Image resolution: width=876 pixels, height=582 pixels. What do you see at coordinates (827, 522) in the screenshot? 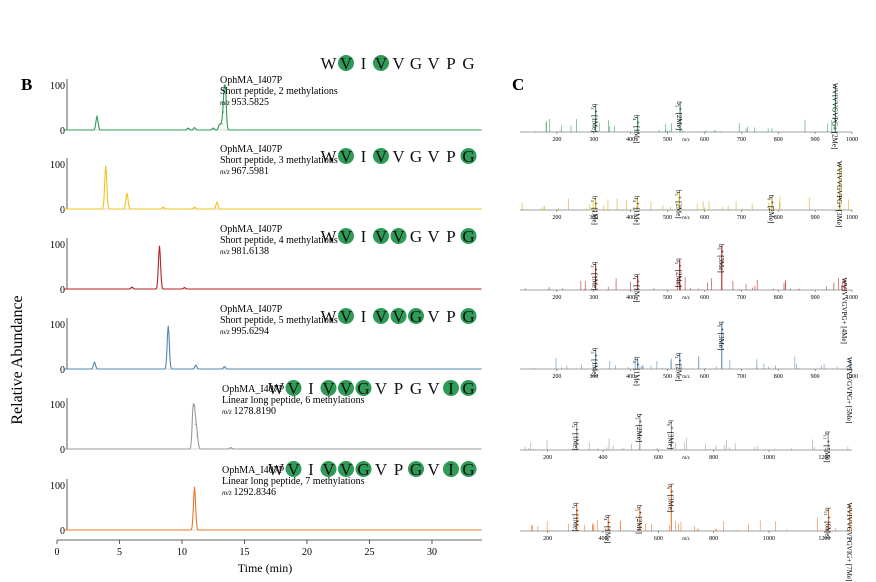
I see `fragment-label: b₁₁⁺ [6Me]` at bounding box center [827, 522].